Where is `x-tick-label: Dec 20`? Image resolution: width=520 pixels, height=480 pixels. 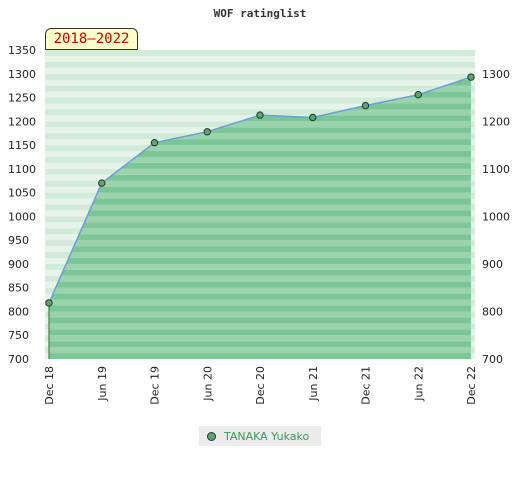
x-tick-label: Dec 20 is located at coordinates (260, 385).